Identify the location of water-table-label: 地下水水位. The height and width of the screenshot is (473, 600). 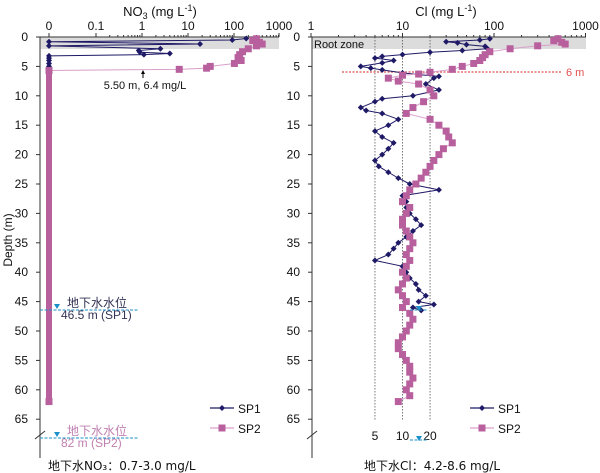
(97, 302).